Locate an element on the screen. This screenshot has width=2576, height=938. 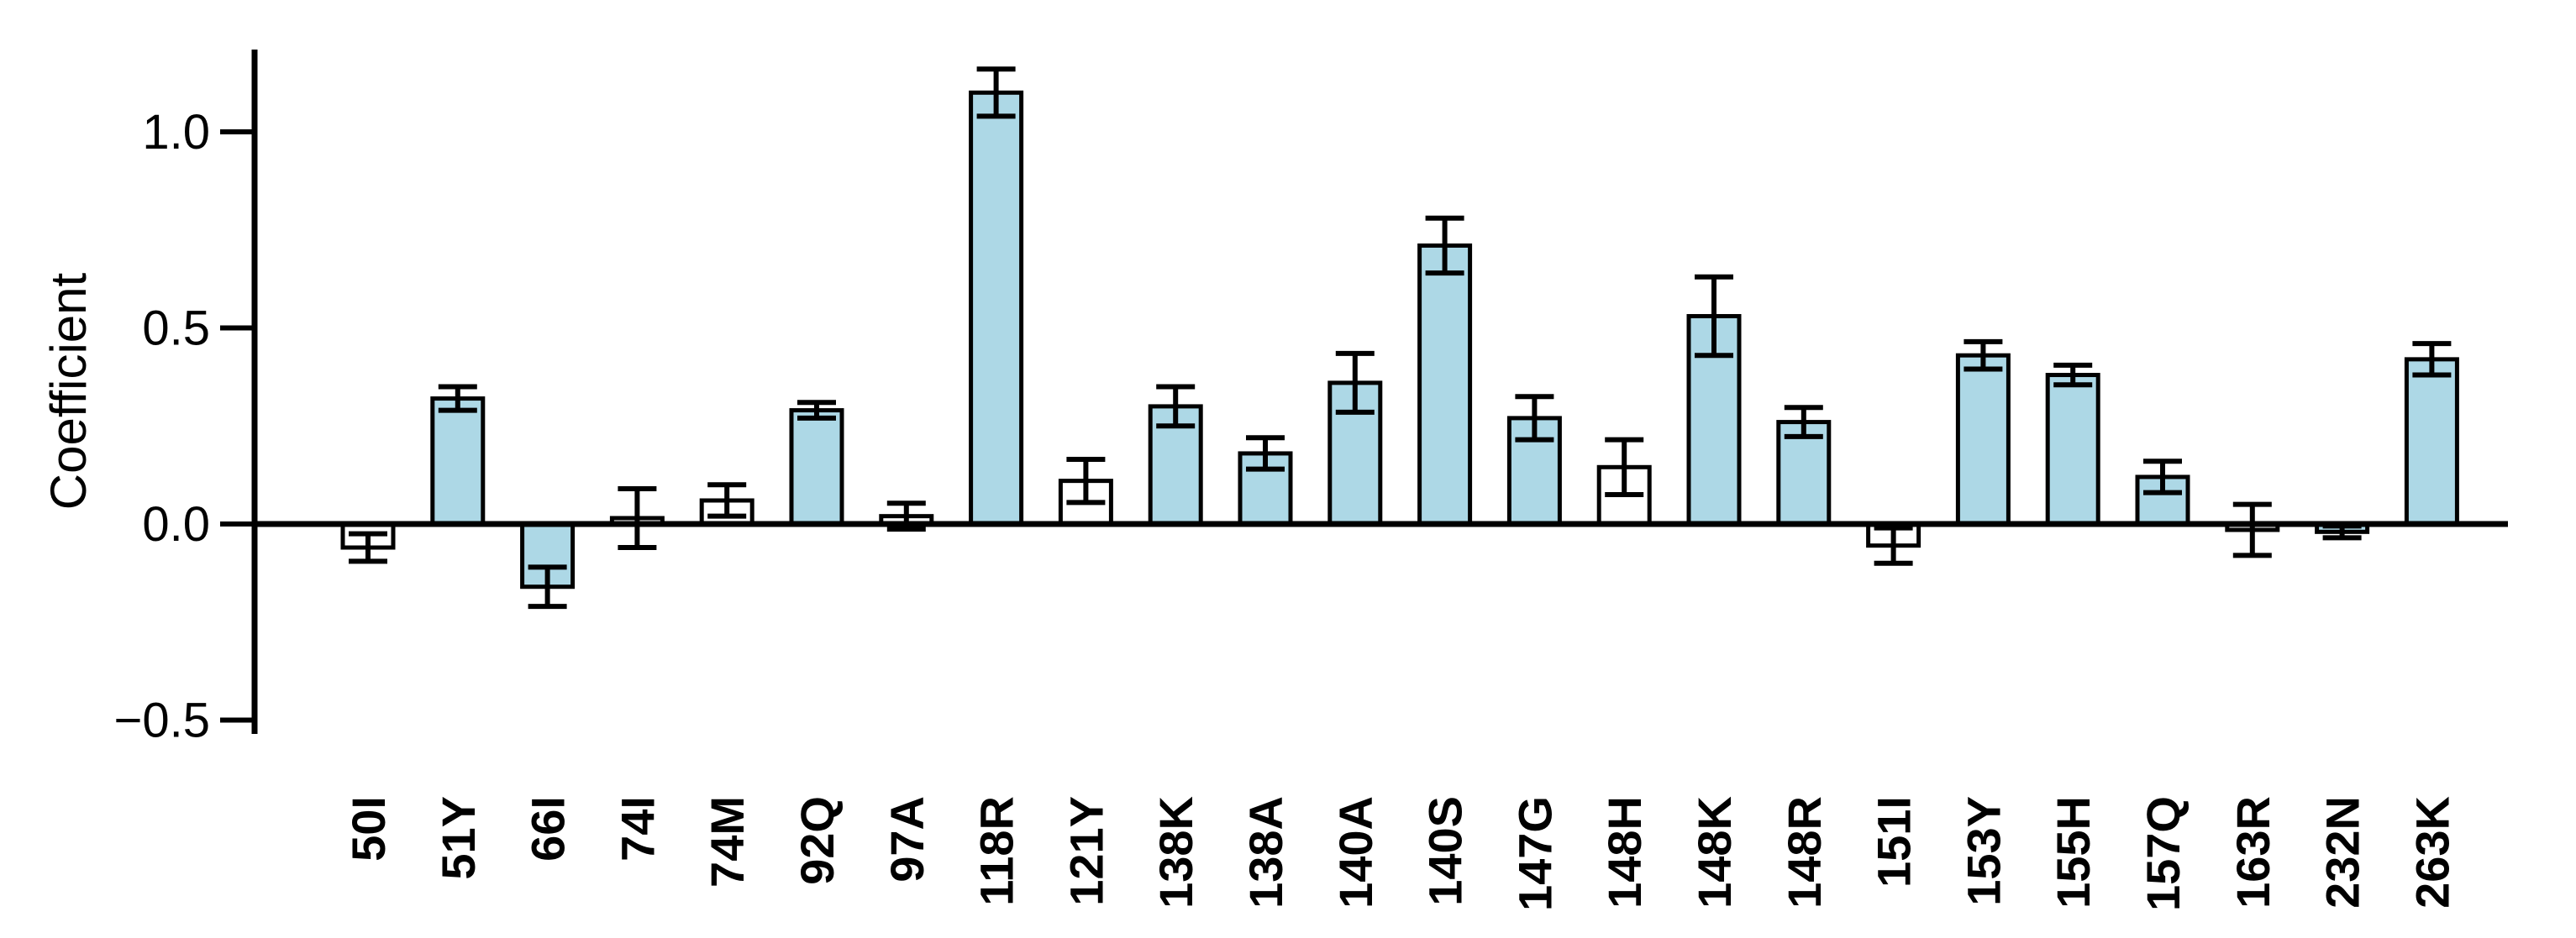
x-tick-label-148R: 148R is located at coordinates (1805, 853).